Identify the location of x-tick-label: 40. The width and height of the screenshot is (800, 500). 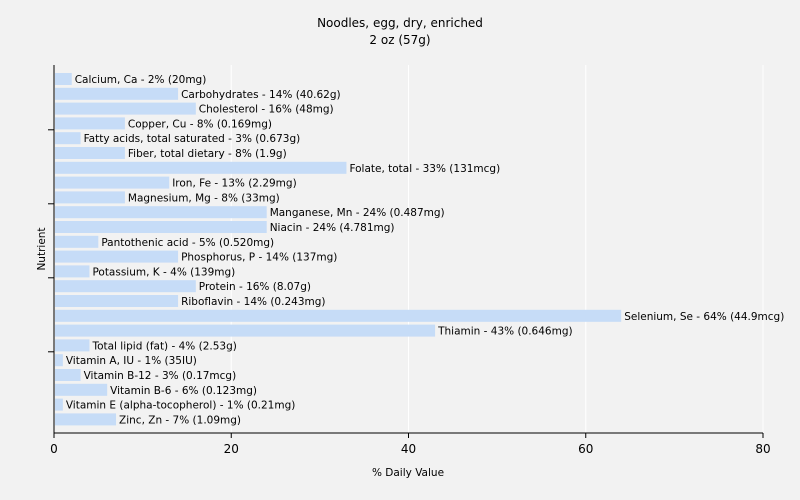
(408, 449).